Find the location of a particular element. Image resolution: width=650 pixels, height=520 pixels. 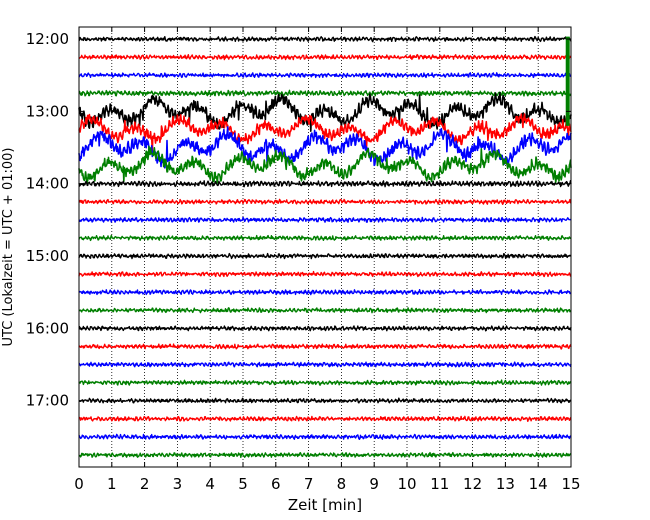

x-tick-label: 12 is located at coordinates (472, 484).